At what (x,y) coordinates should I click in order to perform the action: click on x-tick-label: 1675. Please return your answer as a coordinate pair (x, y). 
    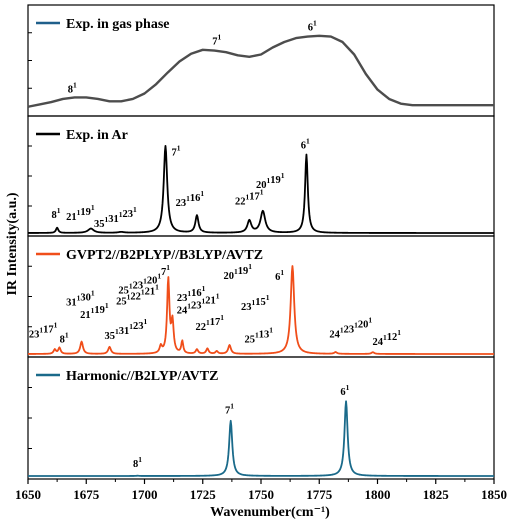
    Looking at the image, I should click on (86, 494).